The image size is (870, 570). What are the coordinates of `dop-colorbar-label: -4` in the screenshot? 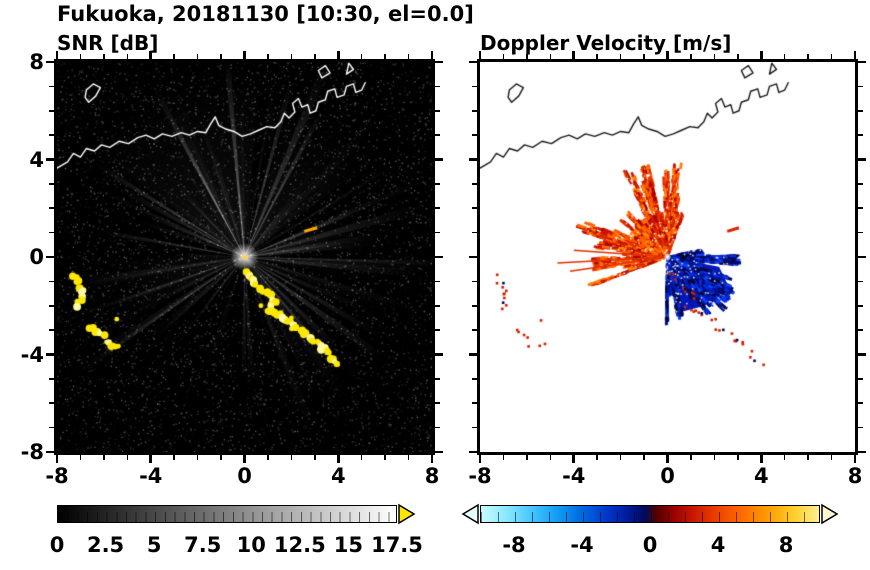 It's located at (582, 545).